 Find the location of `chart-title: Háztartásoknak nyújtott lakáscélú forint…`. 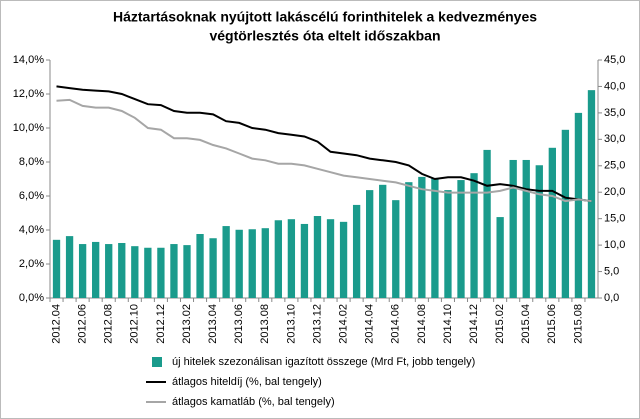

chart-title: Háztartásoknak nyújtott lakáscélú forint… is located at coordinates (325, 17).